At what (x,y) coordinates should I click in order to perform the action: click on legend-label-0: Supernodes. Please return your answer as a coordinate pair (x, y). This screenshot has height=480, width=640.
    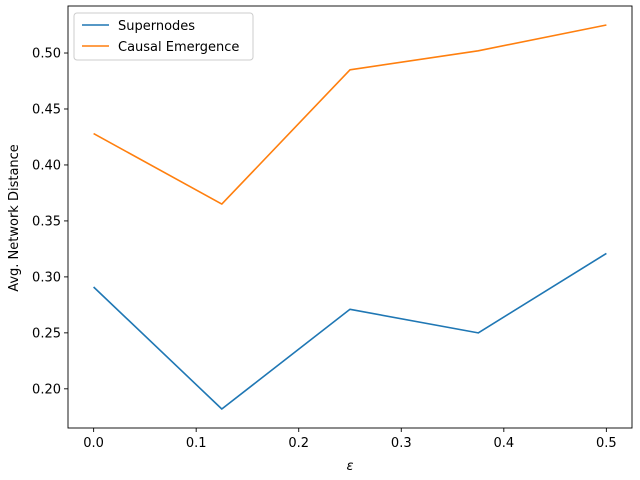
    Looking at the image, I should click on (156, 26).